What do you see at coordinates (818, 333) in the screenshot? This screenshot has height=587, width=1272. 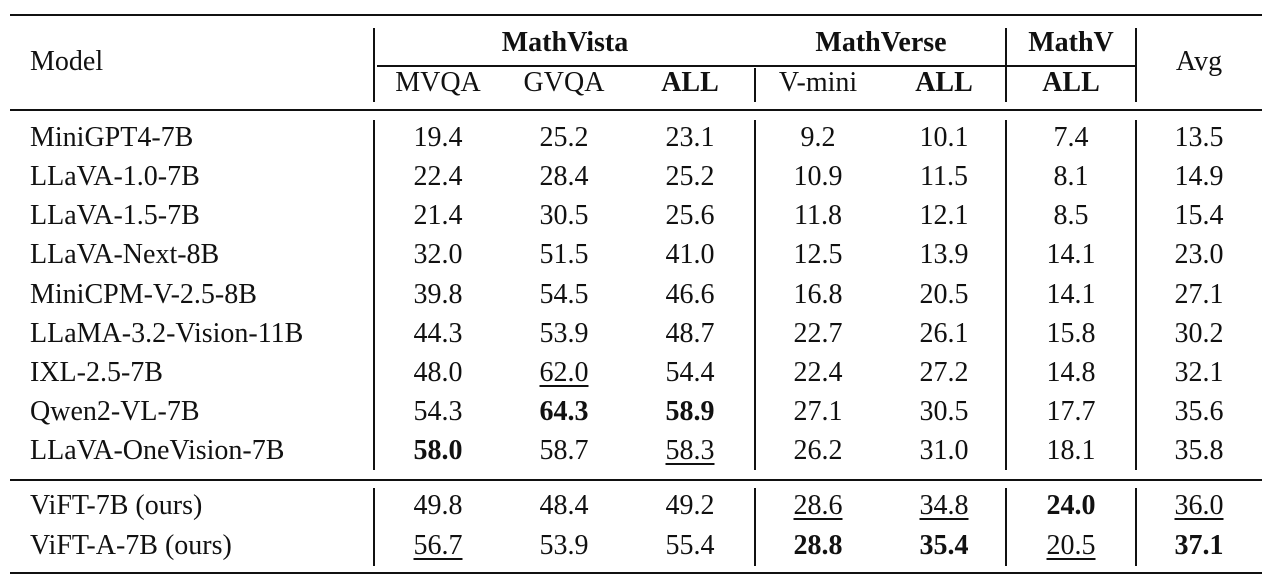 I see `value-cell: 22.7` at bounding box center [818, 333].